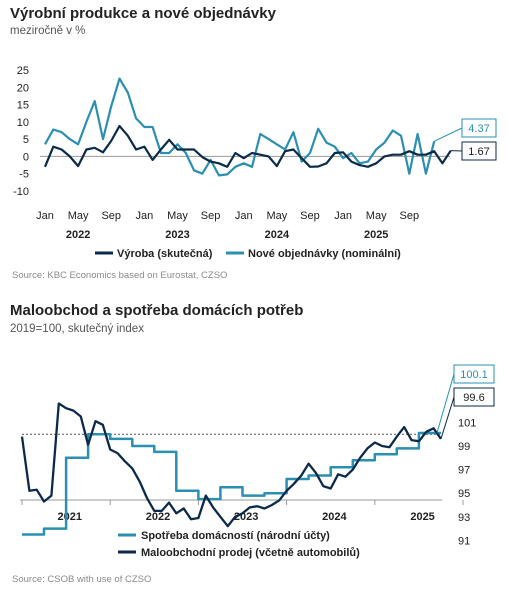  Describe the element at coordinates (143, 13) in the screenshot. I see `chart1-title: Výrobní produkce a nové objednávky` at that location.